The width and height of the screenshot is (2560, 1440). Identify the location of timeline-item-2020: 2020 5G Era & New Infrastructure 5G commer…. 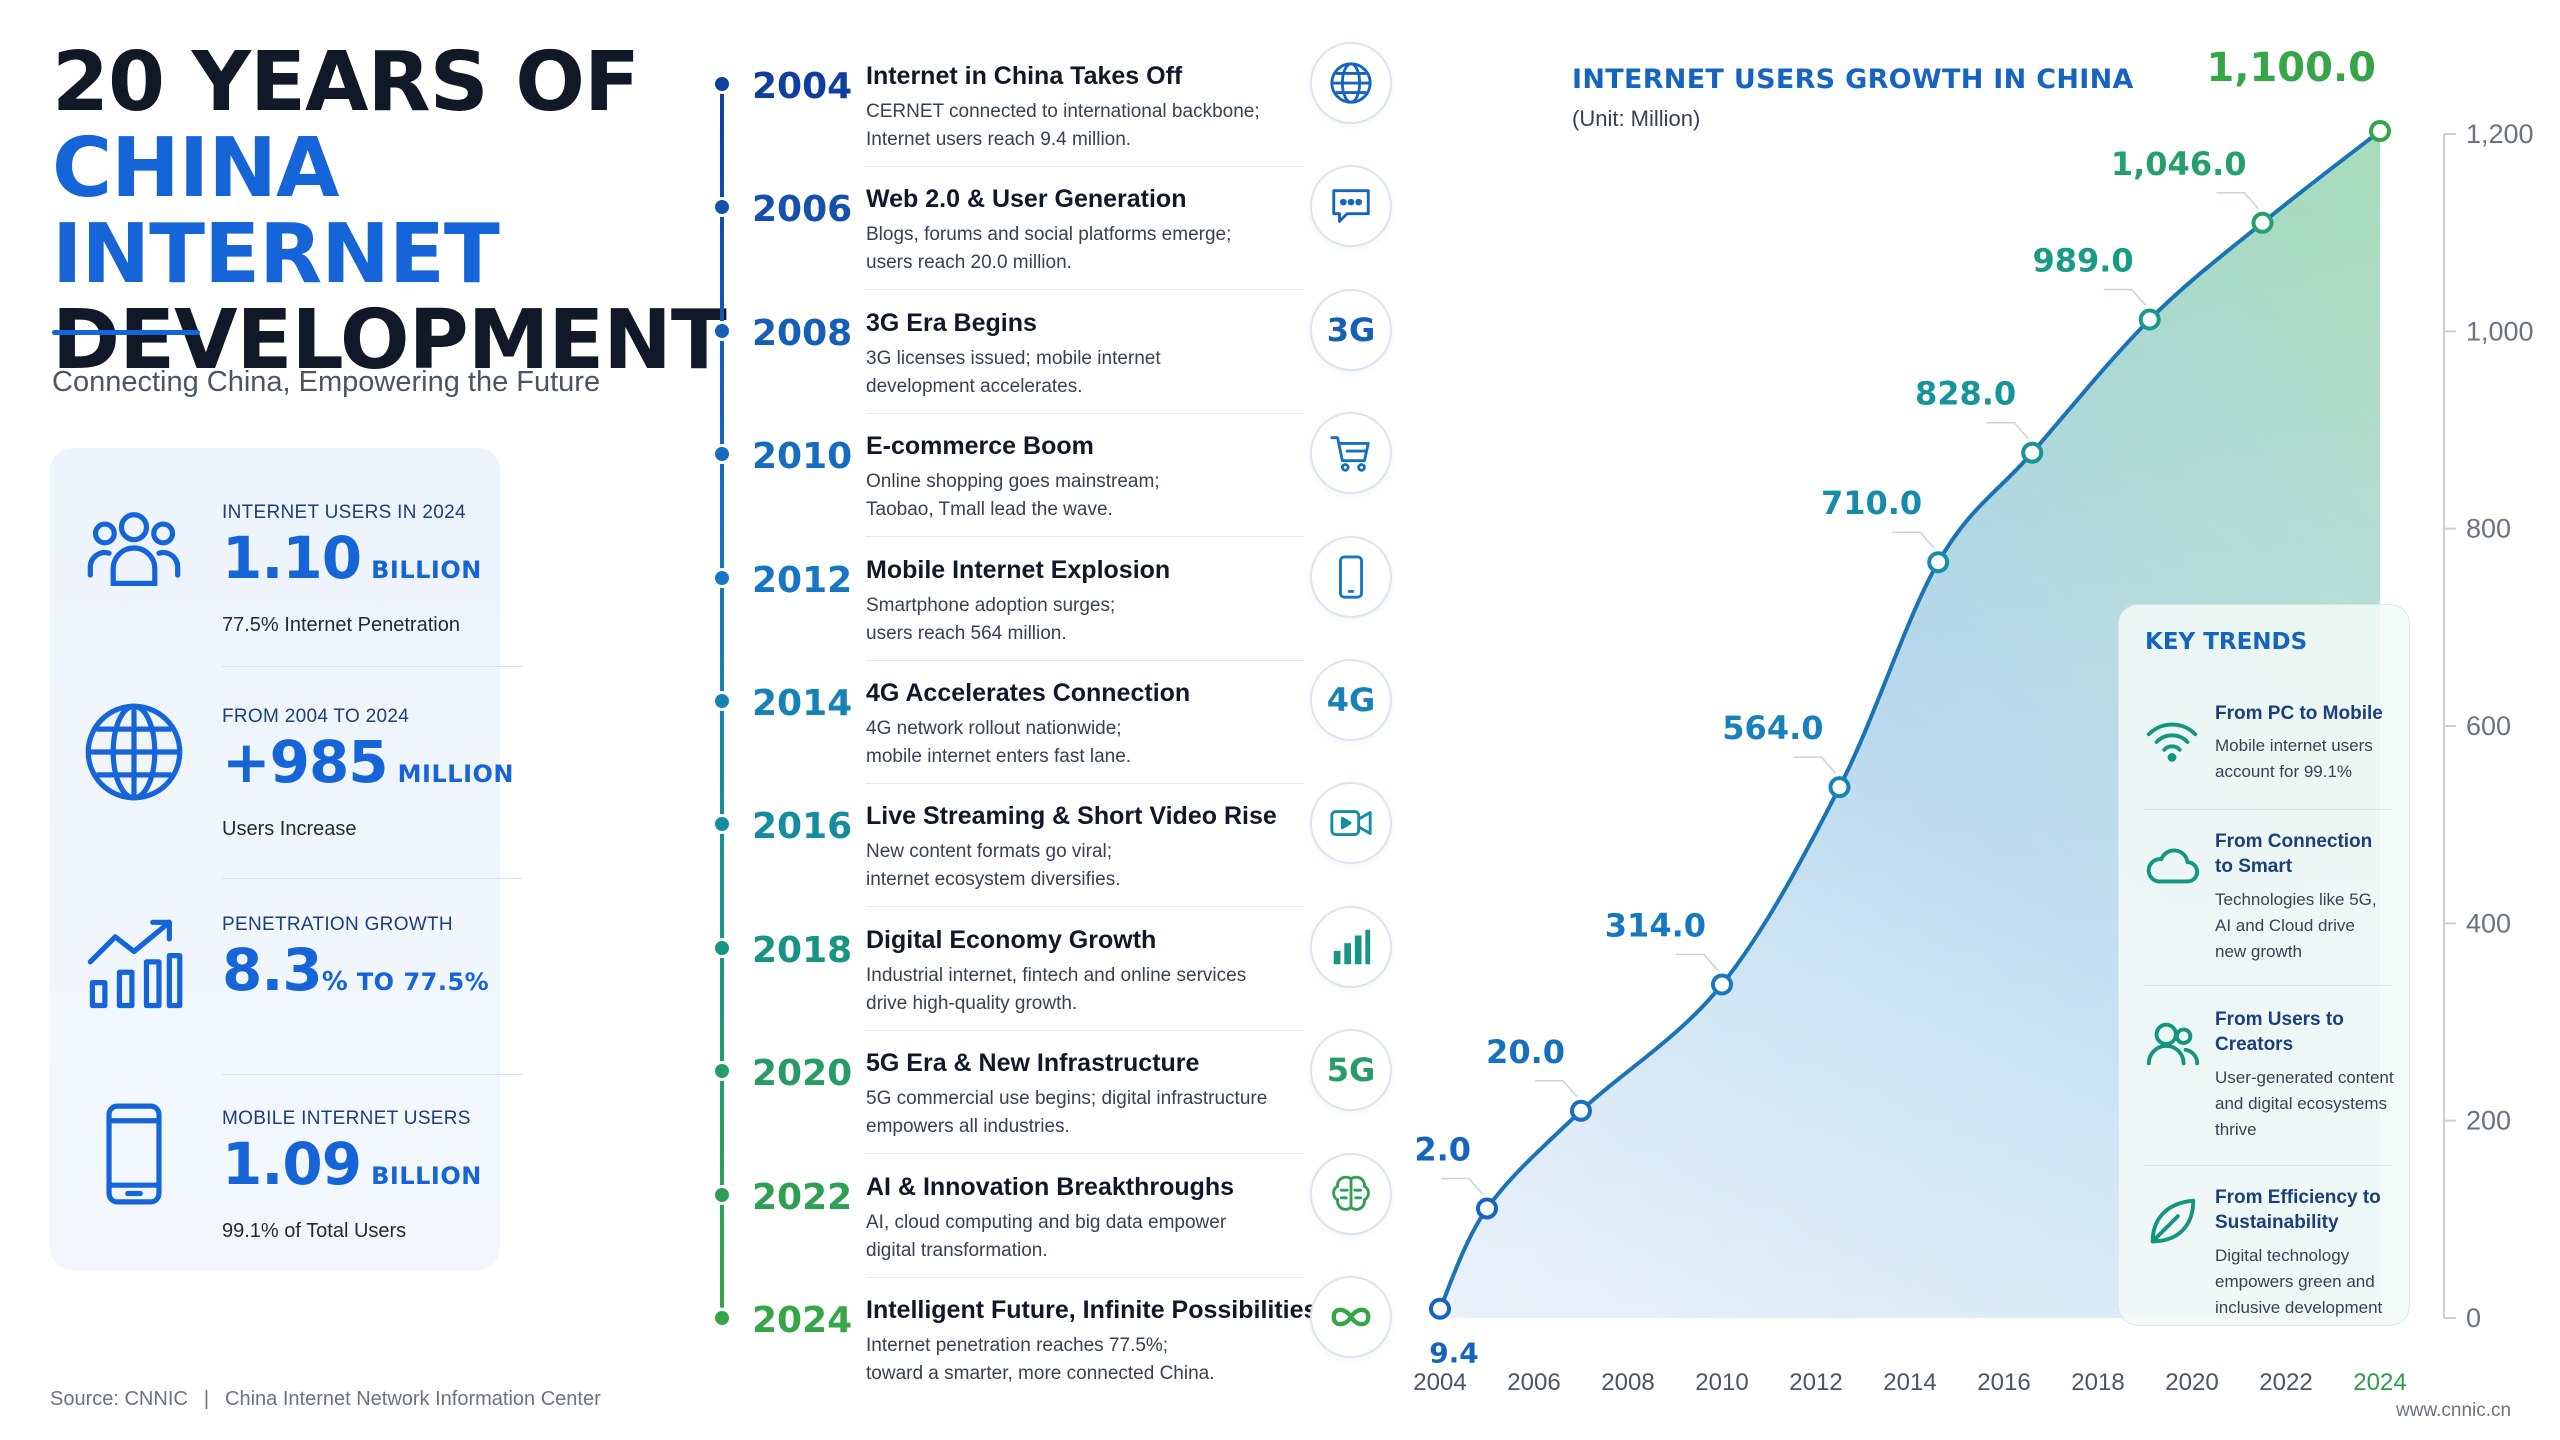
(1050, 1106).